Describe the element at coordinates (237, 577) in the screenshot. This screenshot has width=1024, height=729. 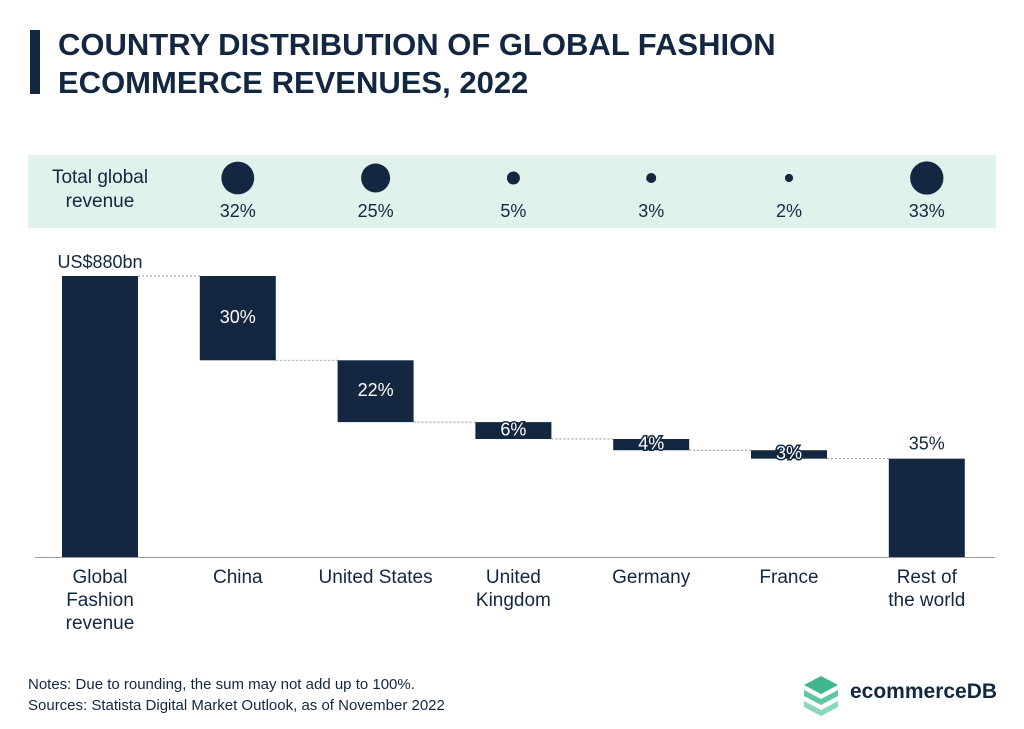
I see `x-tick-label: China` at that location.